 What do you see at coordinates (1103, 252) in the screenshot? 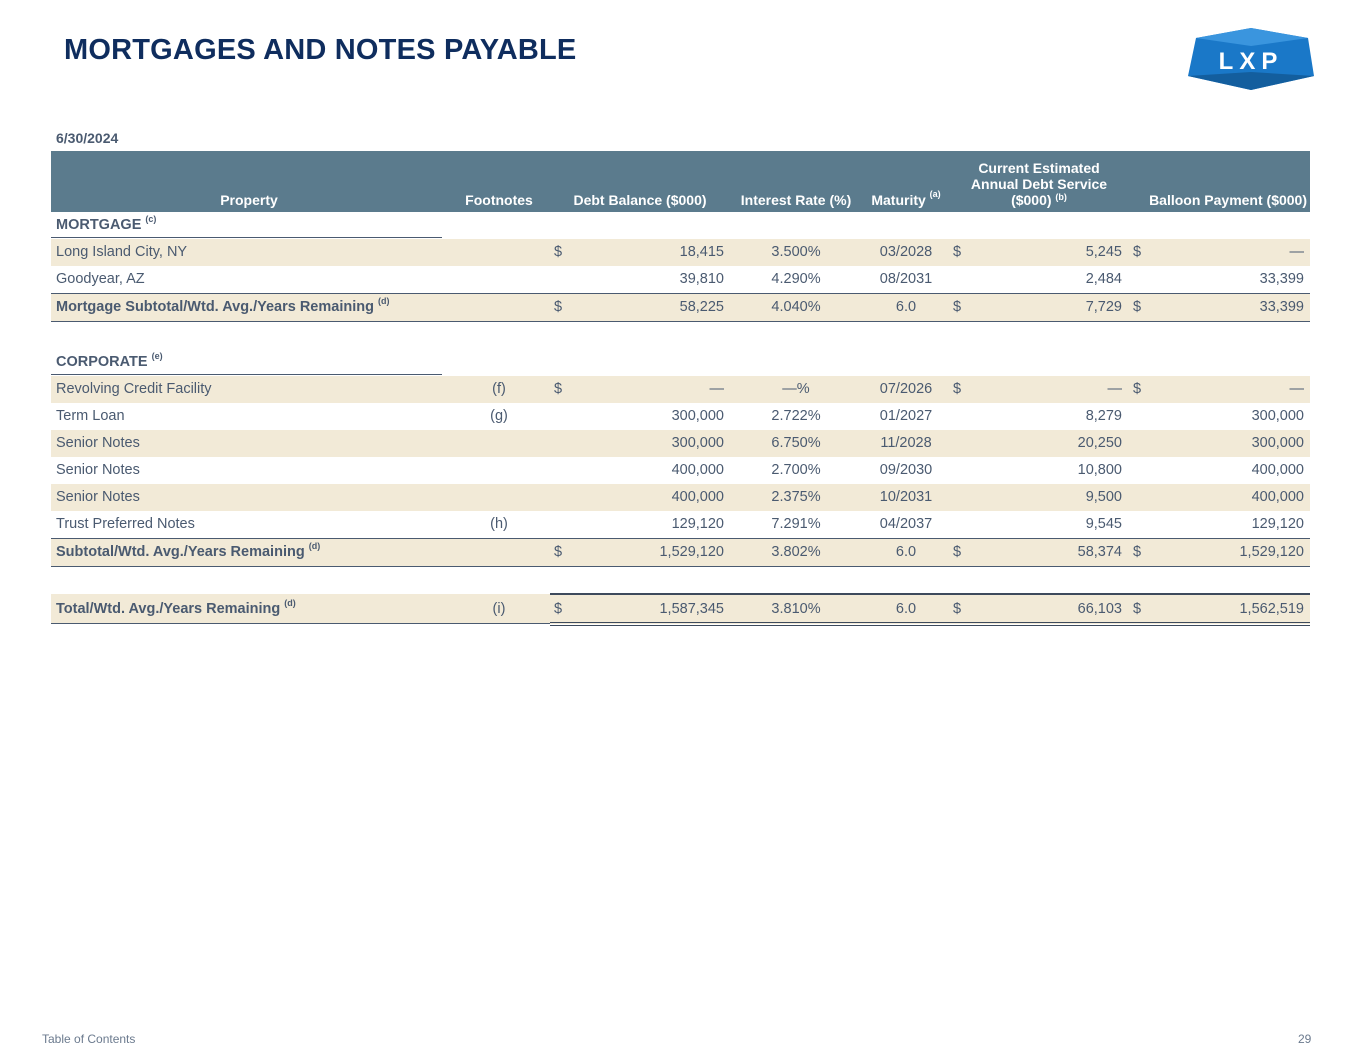
I see `row-debt-service: 5,245` at bounding box center [1103, 252].